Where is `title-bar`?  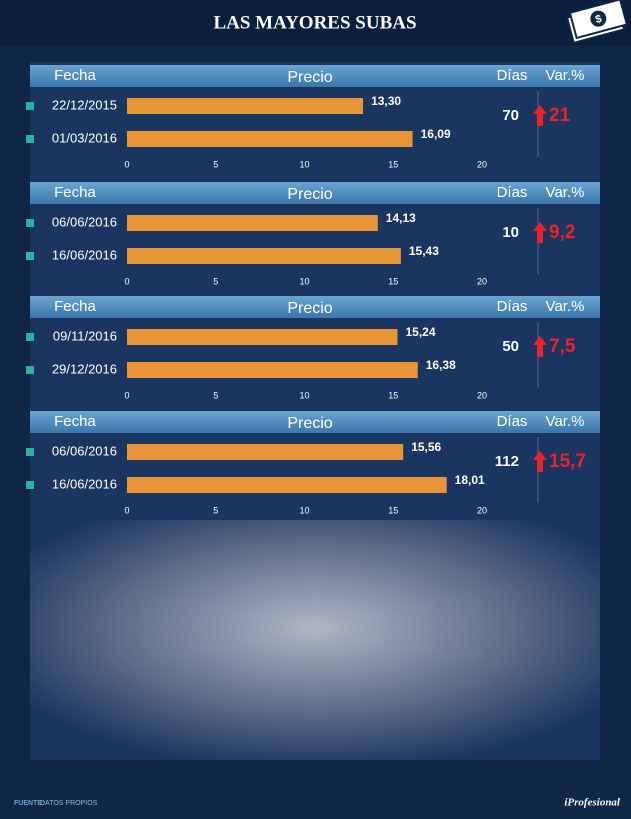
title-bar is located at coordinates (315, 23).